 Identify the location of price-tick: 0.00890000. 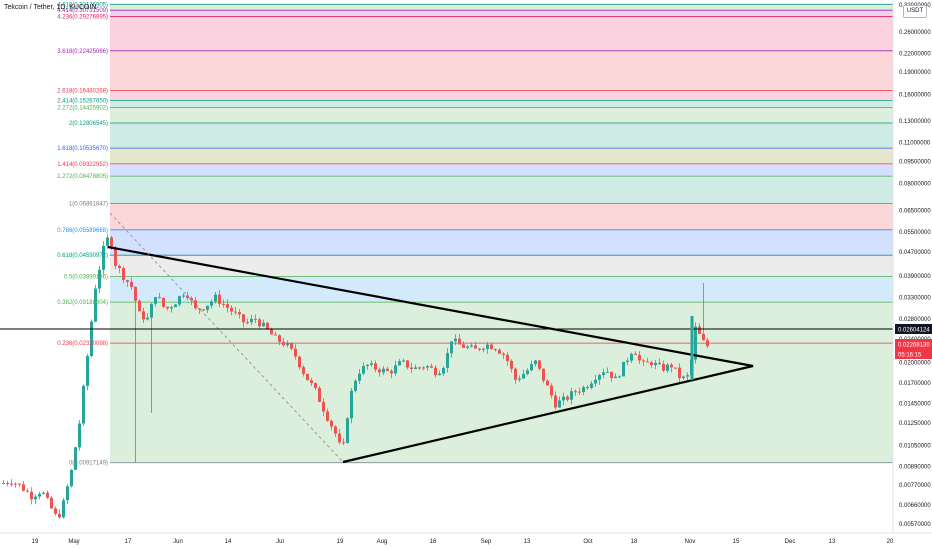
(915, 468).